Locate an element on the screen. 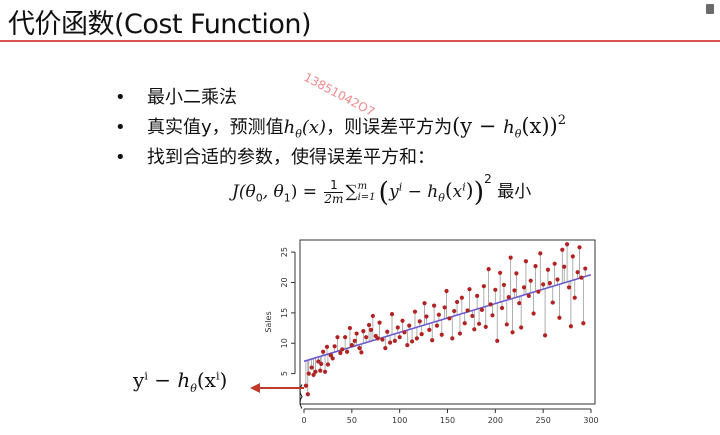 The width and height of the screenshot is (720, 435). y-tick-label: 5 is located at coordinates (284, 373).